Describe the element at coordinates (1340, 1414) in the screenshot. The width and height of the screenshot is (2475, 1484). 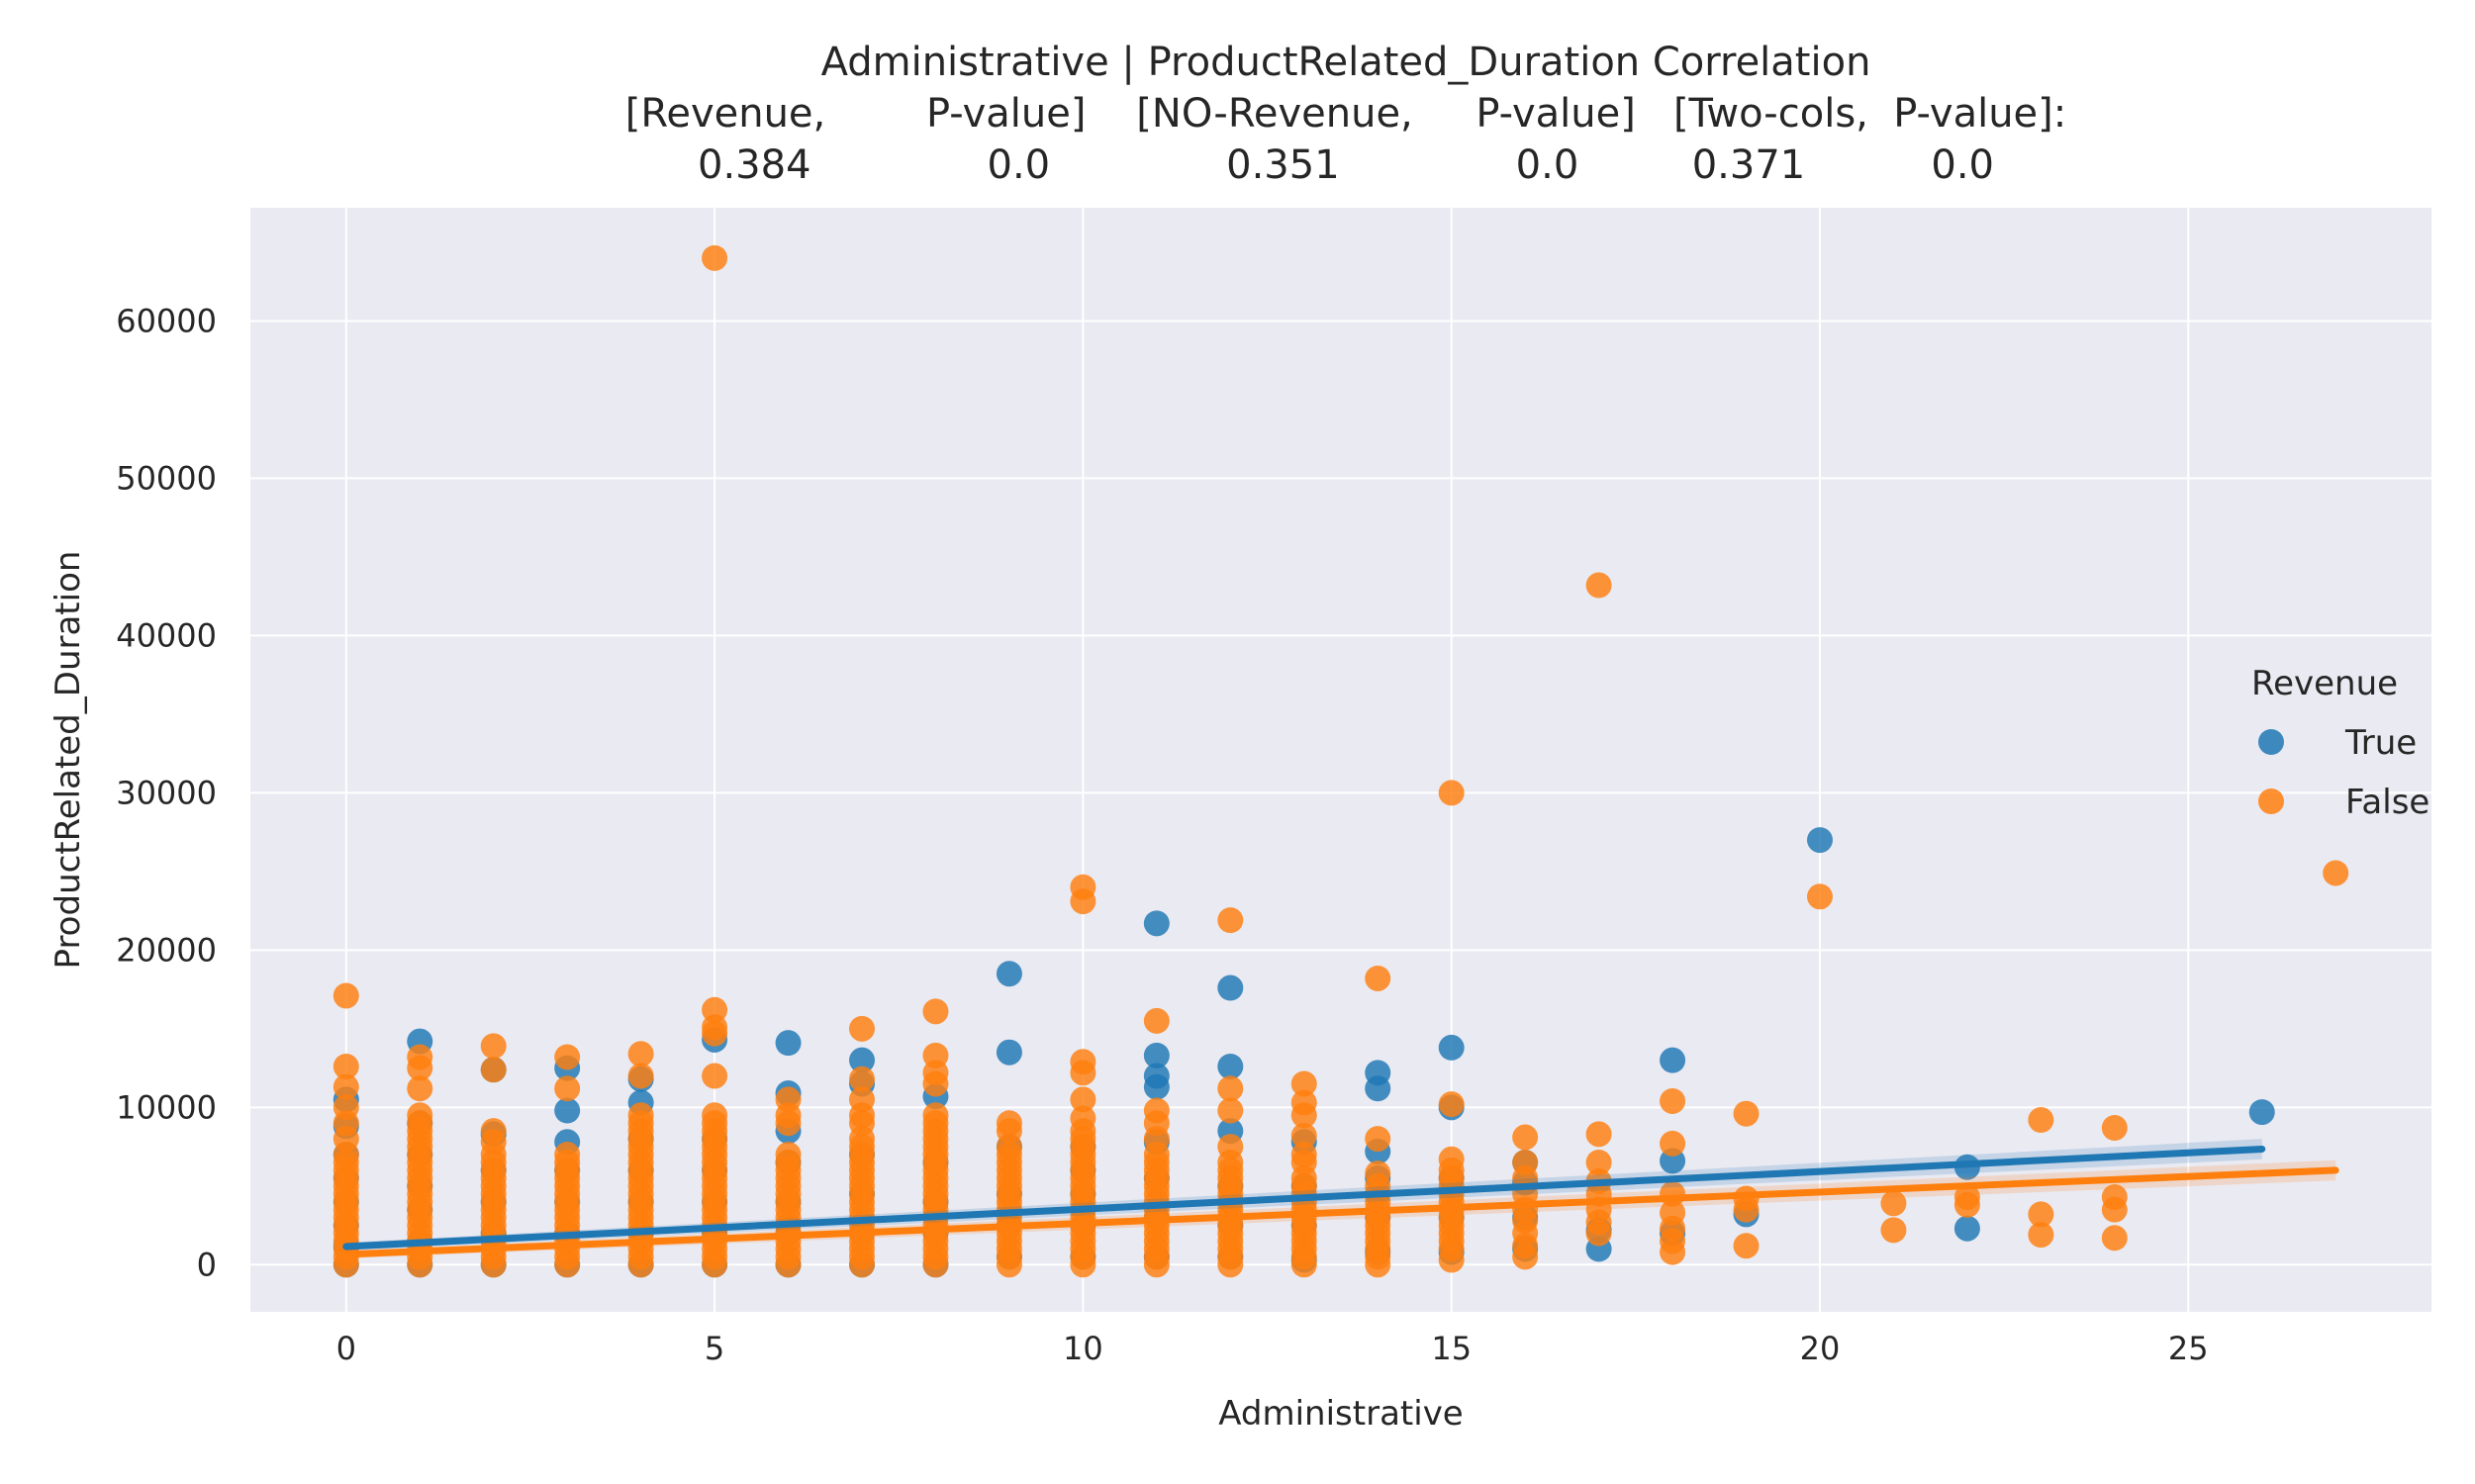
I see `x-axis-title: Administrative` at that location.